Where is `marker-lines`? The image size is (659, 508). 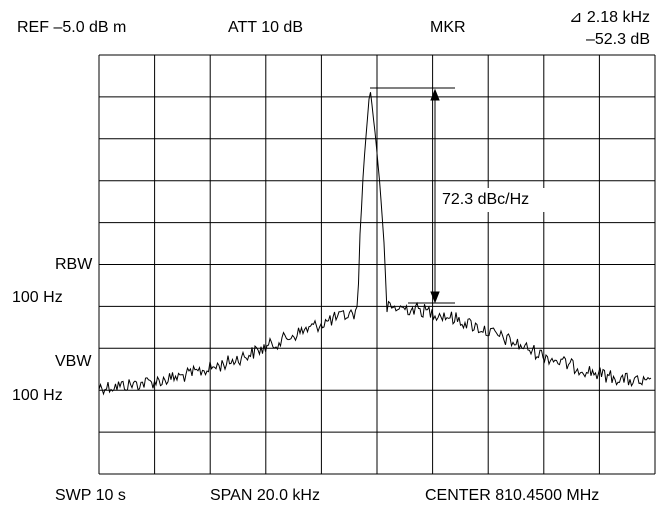 marker-lines is located at coordinates (412, 195).